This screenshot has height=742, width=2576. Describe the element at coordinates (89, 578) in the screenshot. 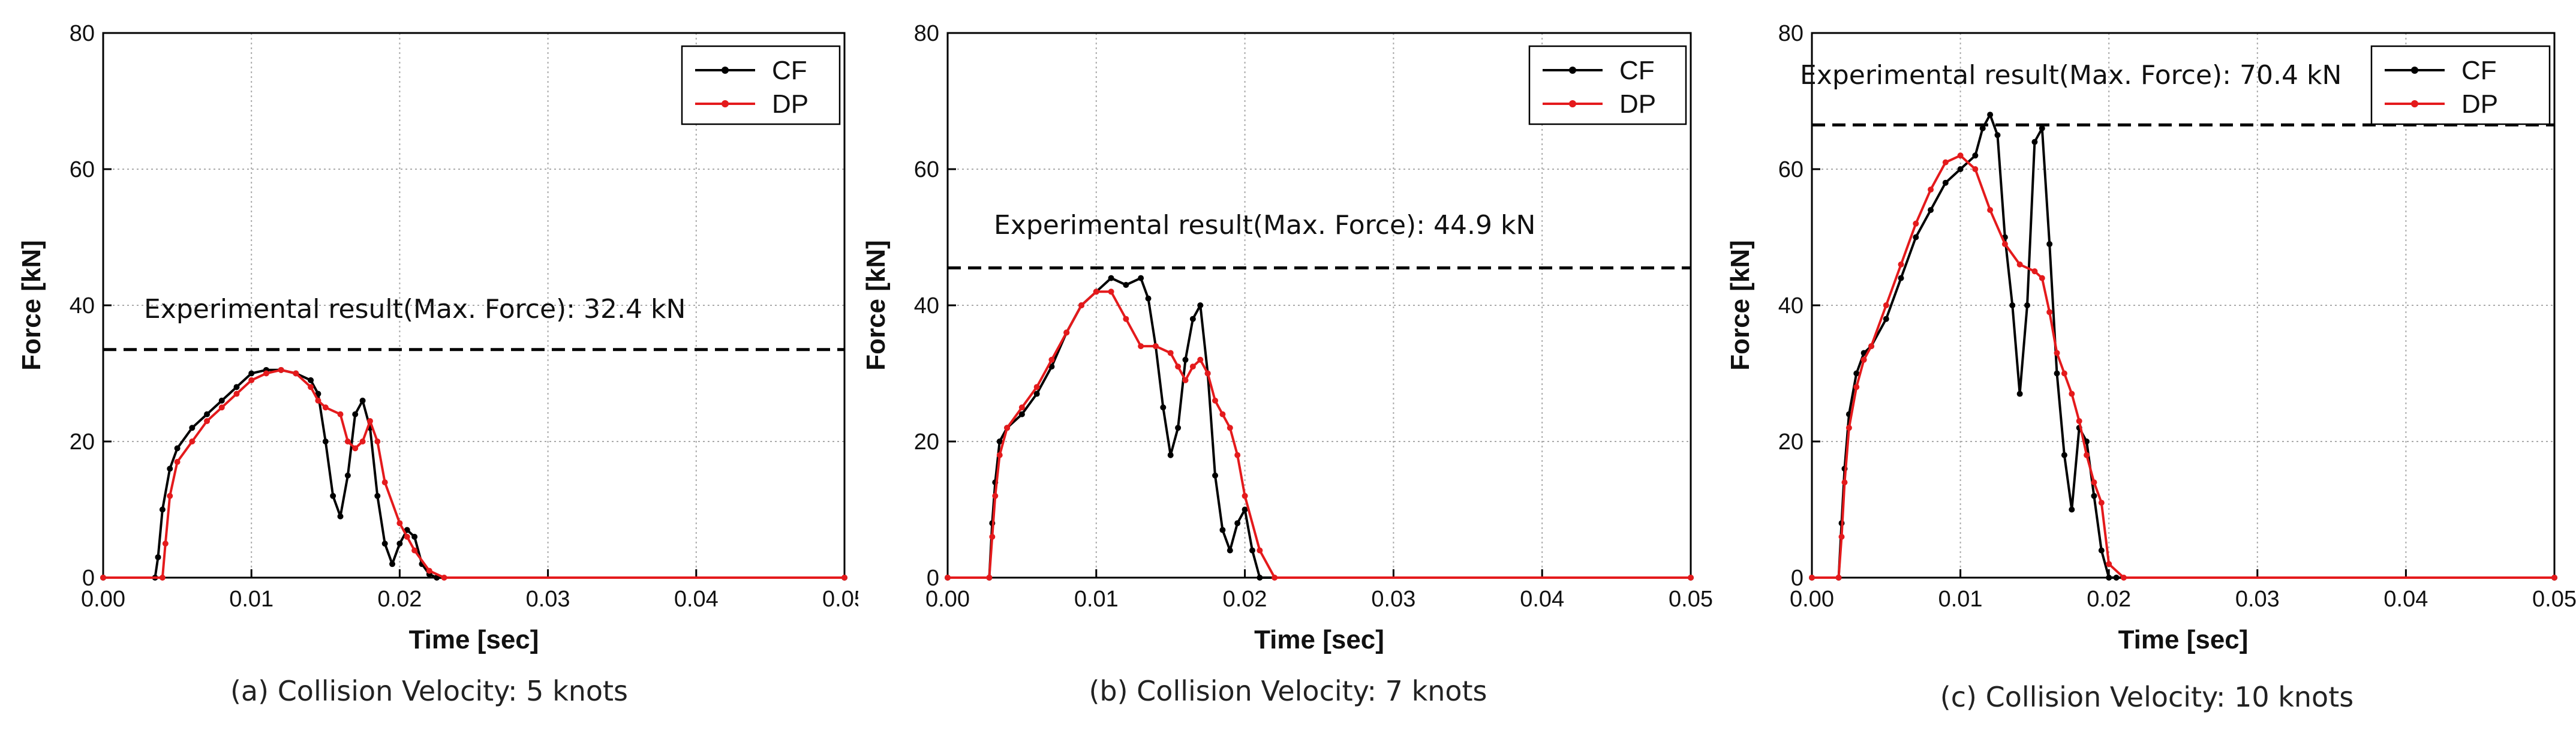

I see `y-tick-label: 0` at that location.